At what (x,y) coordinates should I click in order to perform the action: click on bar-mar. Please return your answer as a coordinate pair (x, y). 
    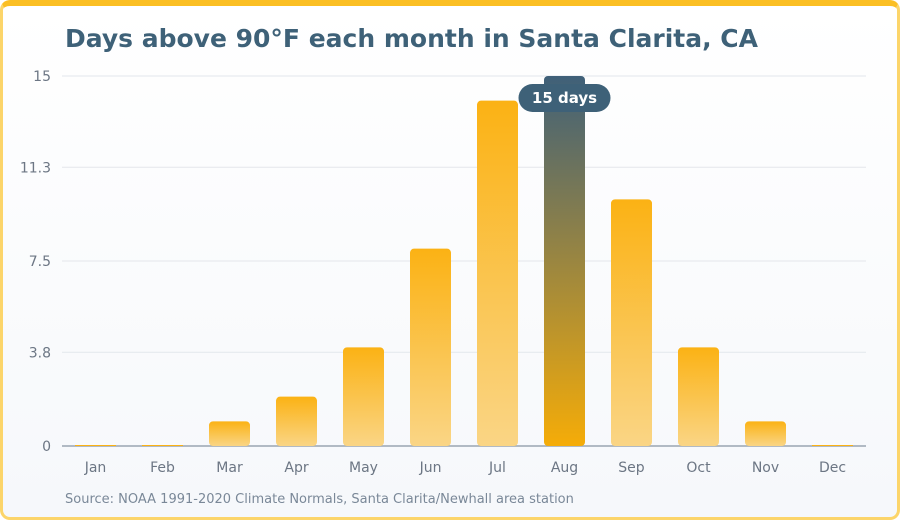
    Looking at the image, I should click on (229, 433).